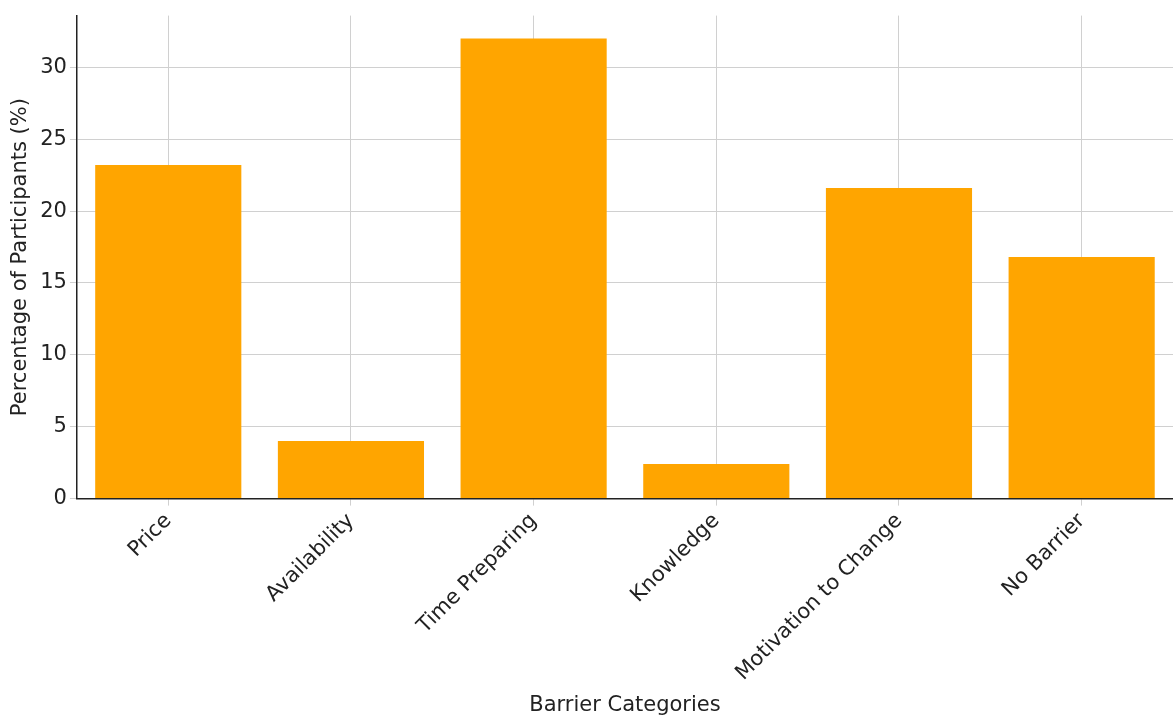  What do you see at coordinates (60, 425) in the screenshot?
I see `y-tick-label: 5` at bounding box center [60, 425].